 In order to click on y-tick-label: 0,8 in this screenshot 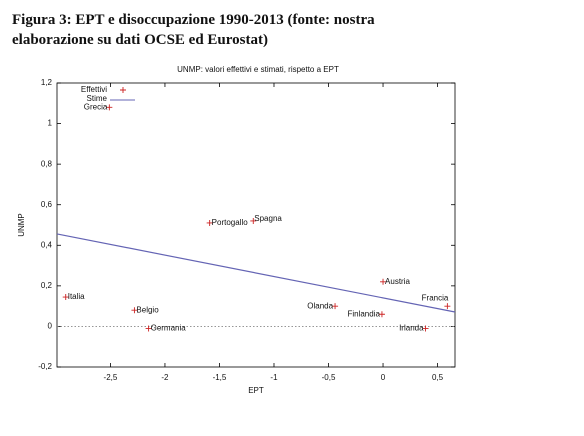, I will do `click(47, 163)`.